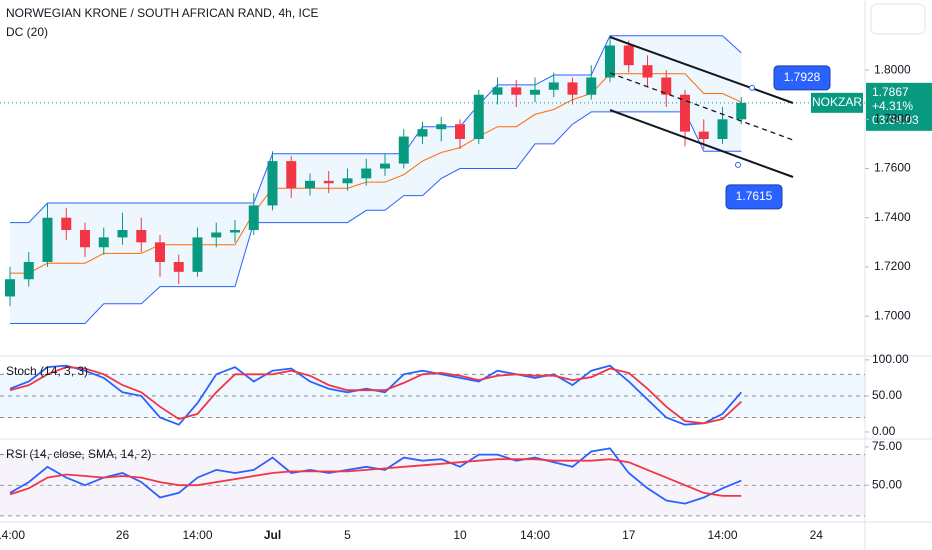 The image size is (932, 550). Describe the element at coordinates (460, 535) in the screenshot. I see `x-tick-label: 10` at that location.